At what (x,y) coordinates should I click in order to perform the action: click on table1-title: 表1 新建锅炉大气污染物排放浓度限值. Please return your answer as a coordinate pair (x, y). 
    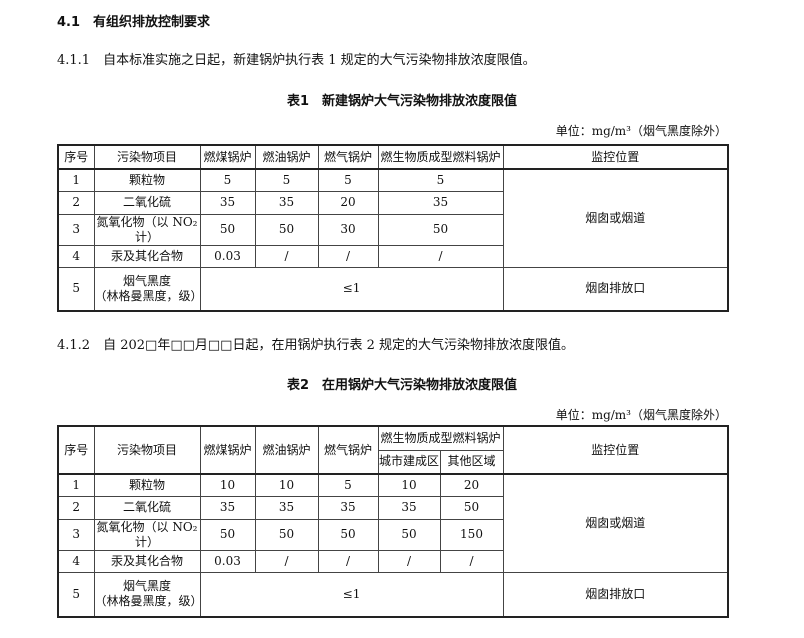
    Looking at the image, I should click on (402, 101).